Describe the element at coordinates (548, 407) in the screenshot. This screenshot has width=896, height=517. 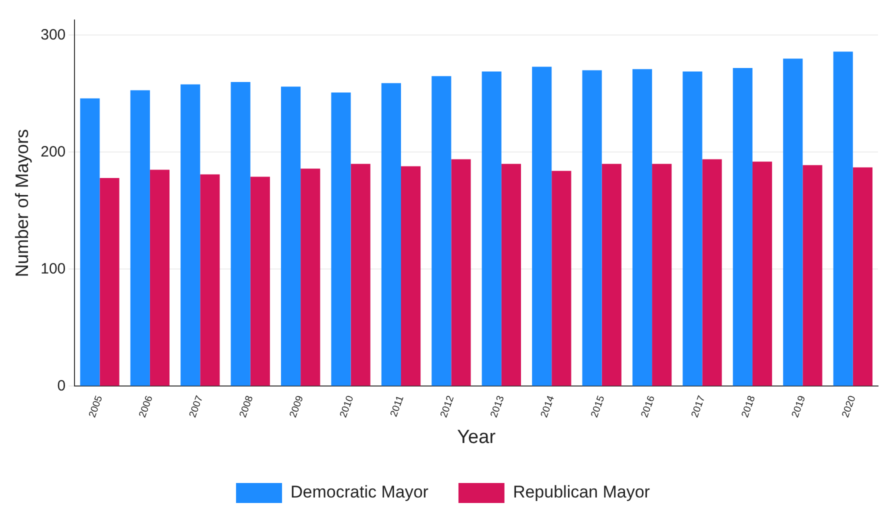
I see `x-tick-label: 2014` at that location.